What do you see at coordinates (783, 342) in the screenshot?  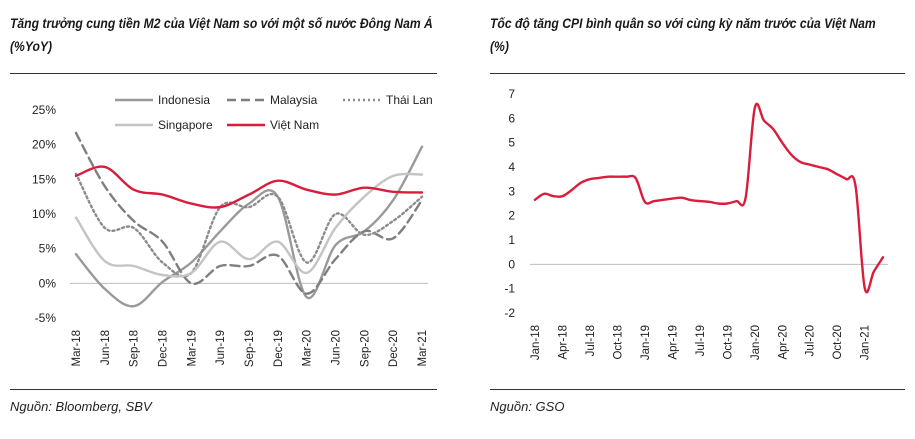 I see `right-x-tick-label: Apr-20` at bounding box center [783, 342].